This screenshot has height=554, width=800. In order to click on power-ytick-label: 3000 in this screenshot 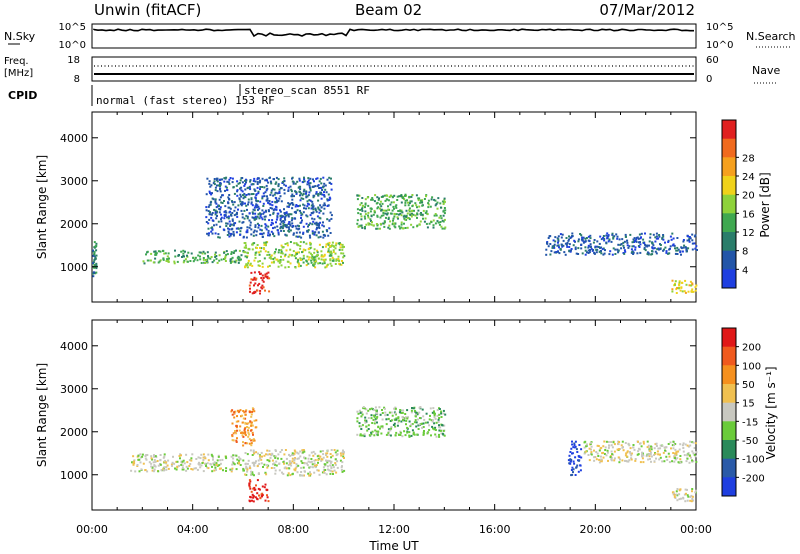, I will do `click(74, 181)`.